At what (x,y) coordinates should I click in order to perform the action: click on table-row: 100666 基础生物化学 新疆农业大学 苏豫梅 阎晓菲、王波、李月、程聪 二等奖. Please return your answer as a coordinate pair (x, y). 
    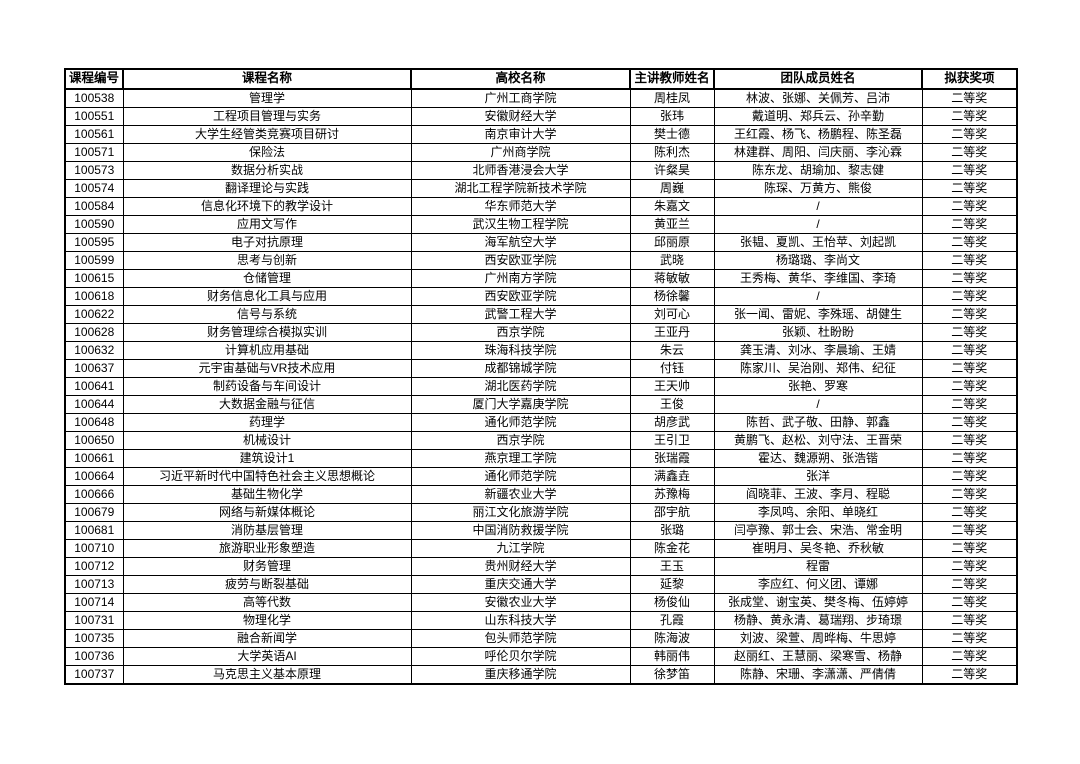
    Looking at the image, I should click on (541, 494).